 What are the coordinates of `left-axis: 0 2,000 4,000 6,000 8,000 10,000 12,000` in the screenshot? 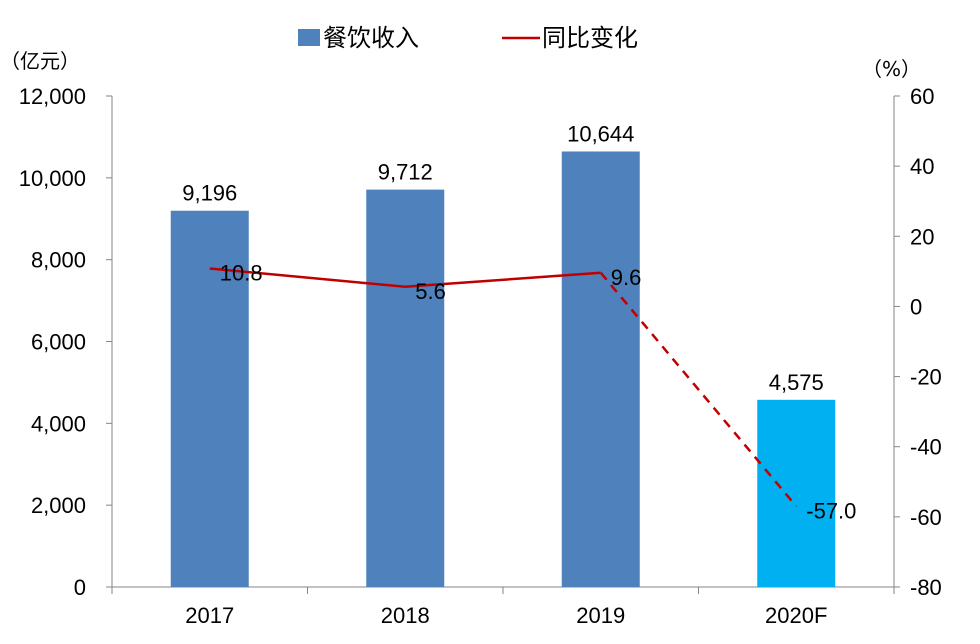 It's located at (66, 342).